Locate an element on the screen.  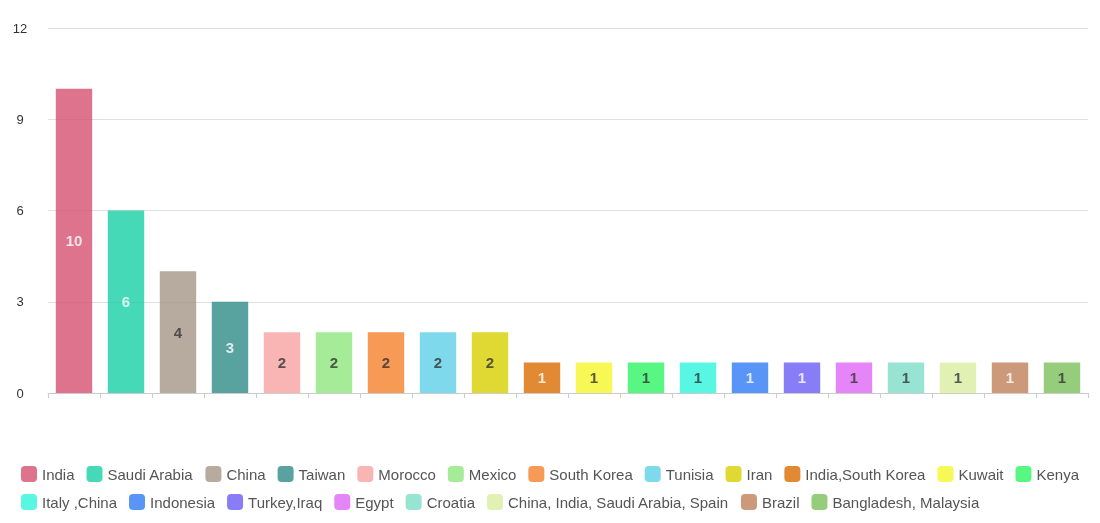
y-tick-label: 9 is located at coordinates (20, 119).